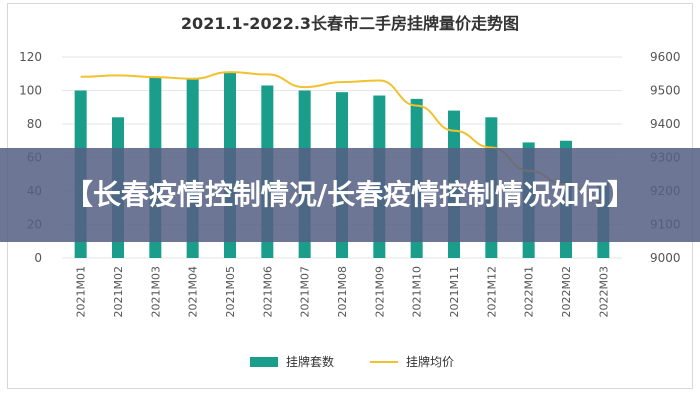  Describe the element at coordinates (81, 291) in the screenshot. I see `x-tick-label: 2021M01` at that location.